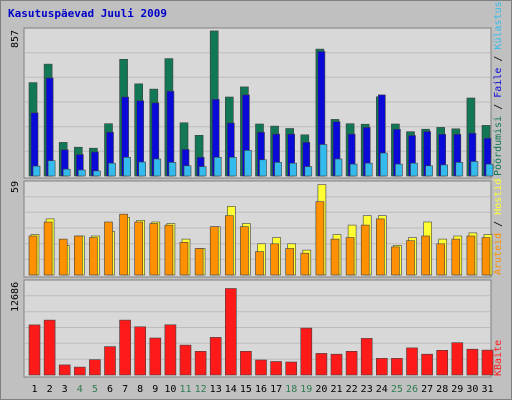  I want to click on legend-label-poordumisi: Pöördumisi, so click(498, 146).